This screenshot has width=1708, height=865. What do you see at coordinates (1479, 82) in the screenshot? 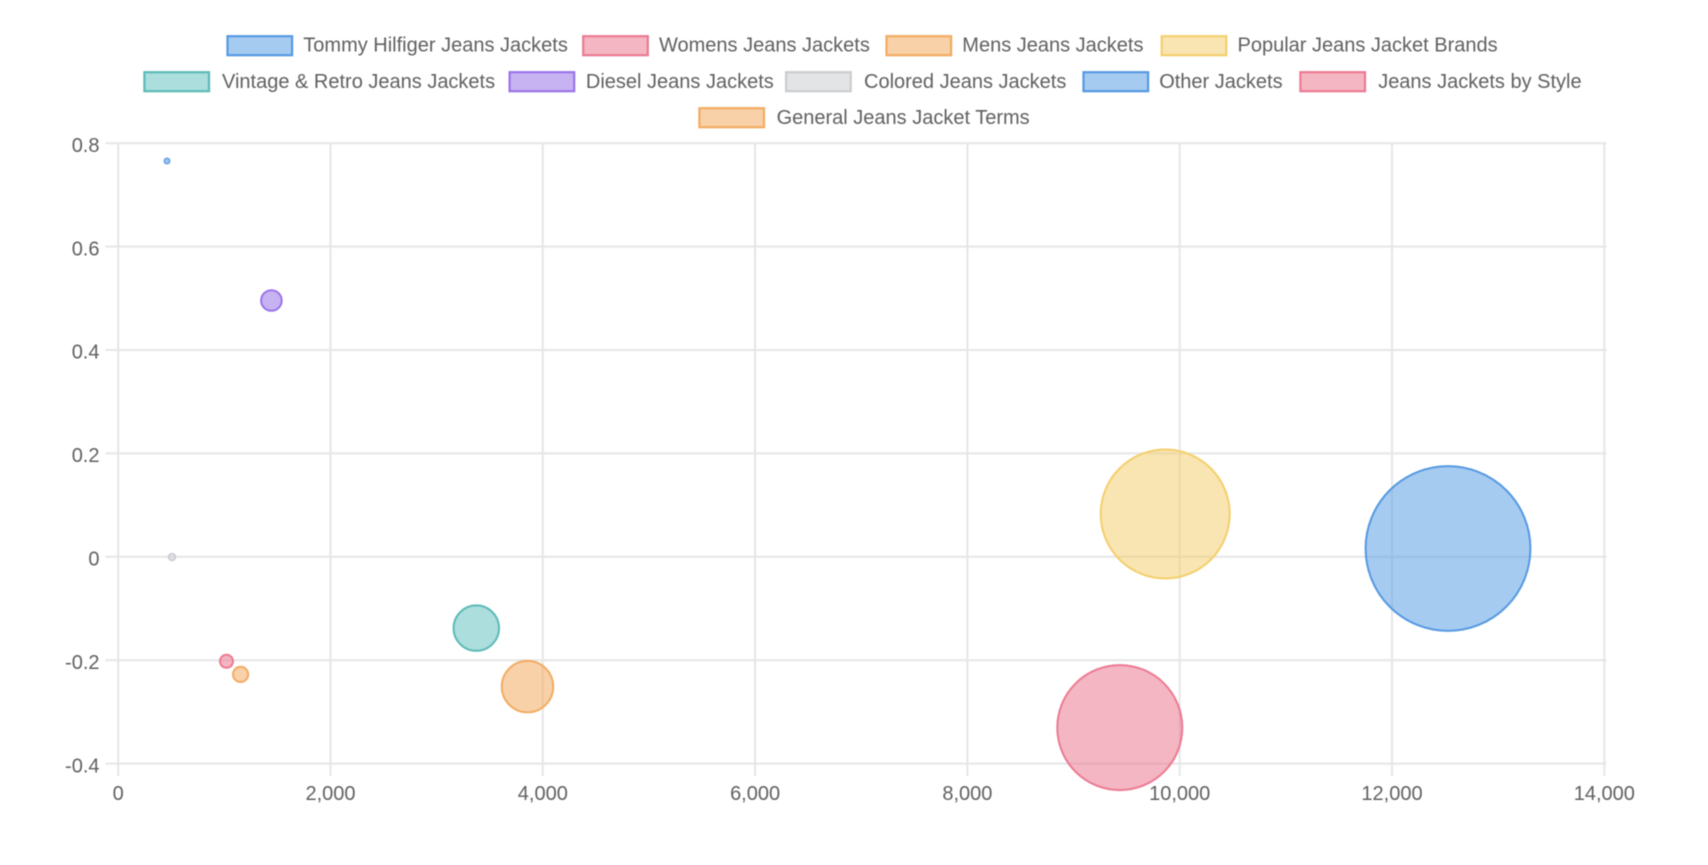
I see `svg-text: Jeans Jackets by Style` at bounding box center [1479, 82].